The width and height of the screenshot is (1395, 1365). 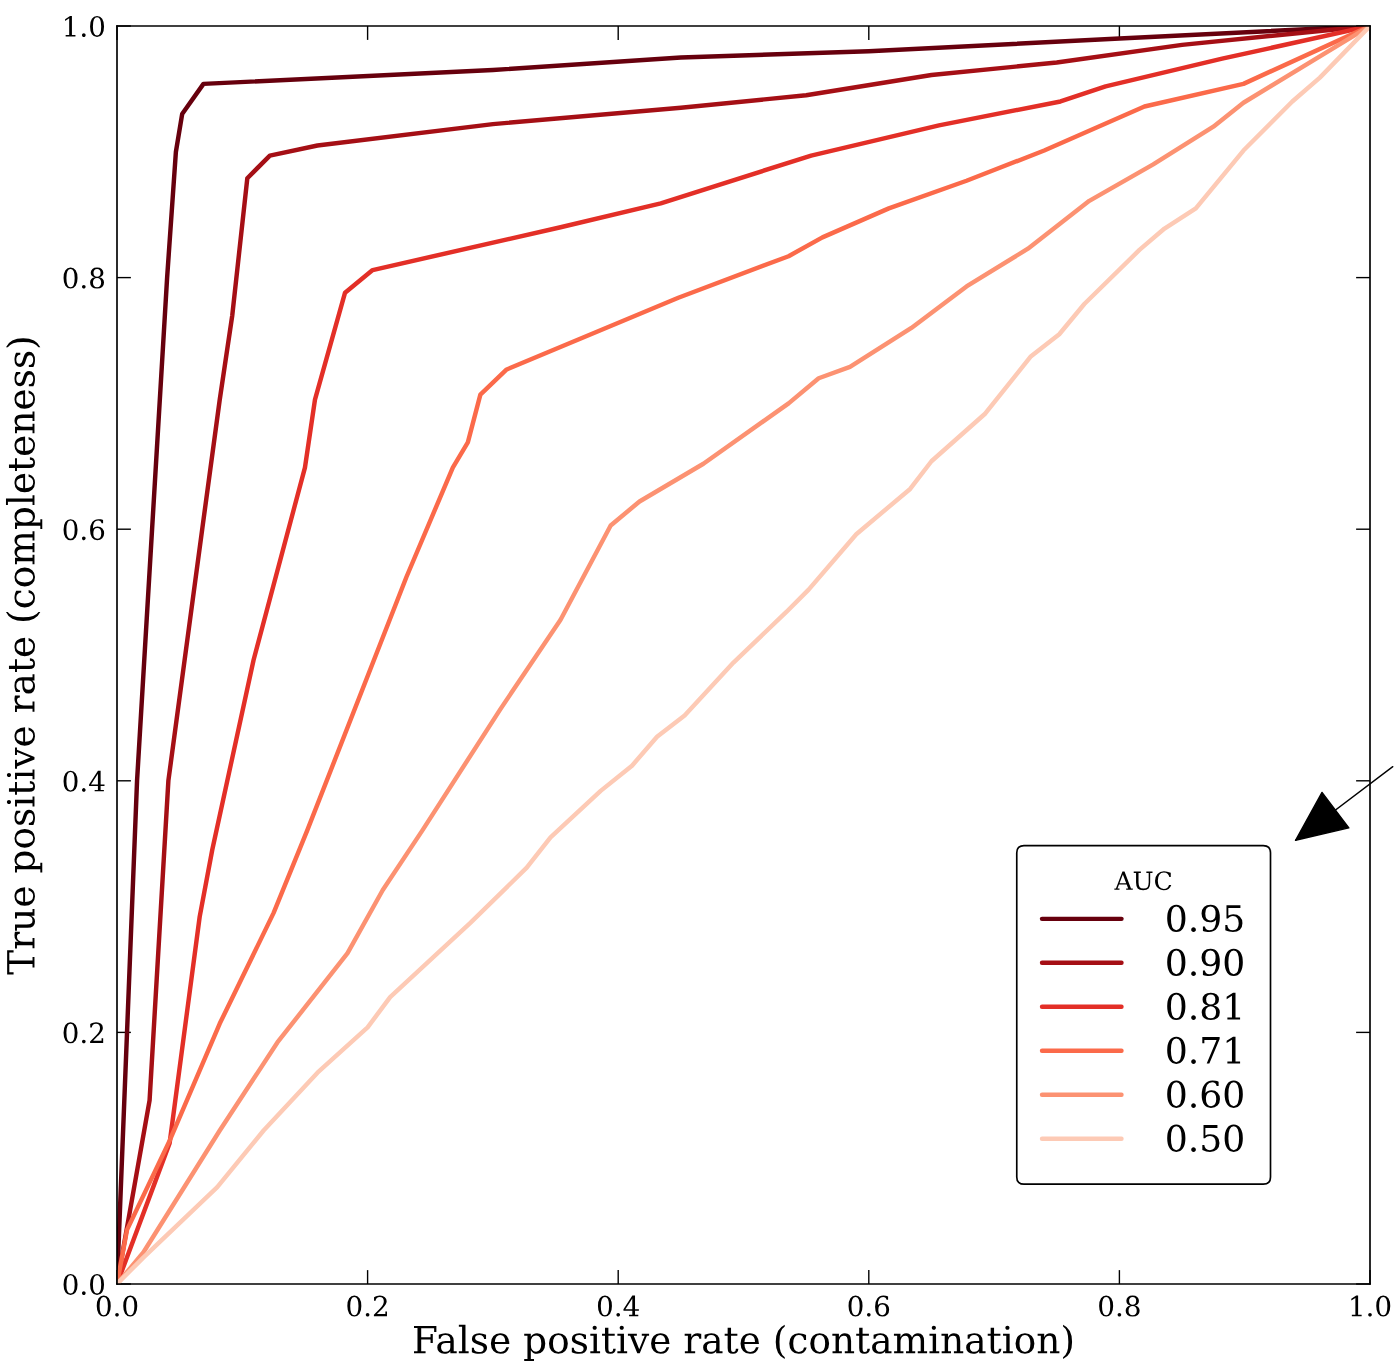 I want to click on y-tick-label: 0.0, so click(x=84, y=1284).